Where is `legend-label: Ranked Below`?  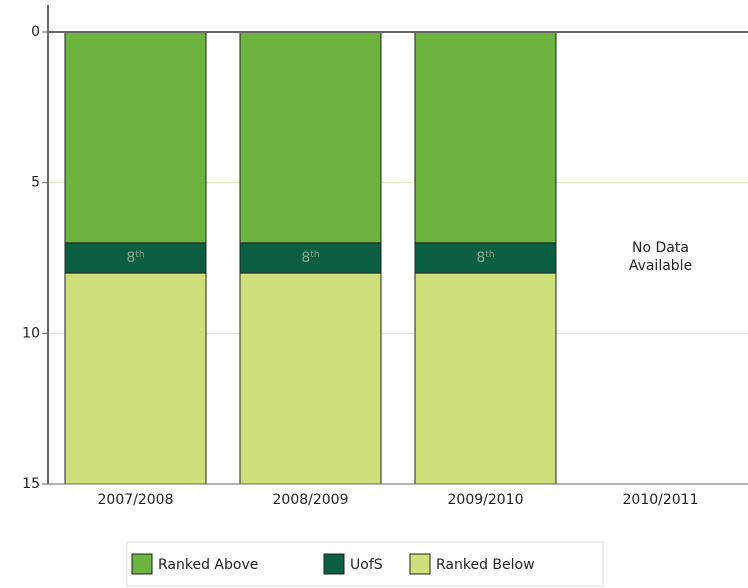 legend-label: Ranked Below is located at coordinates (485, 565).